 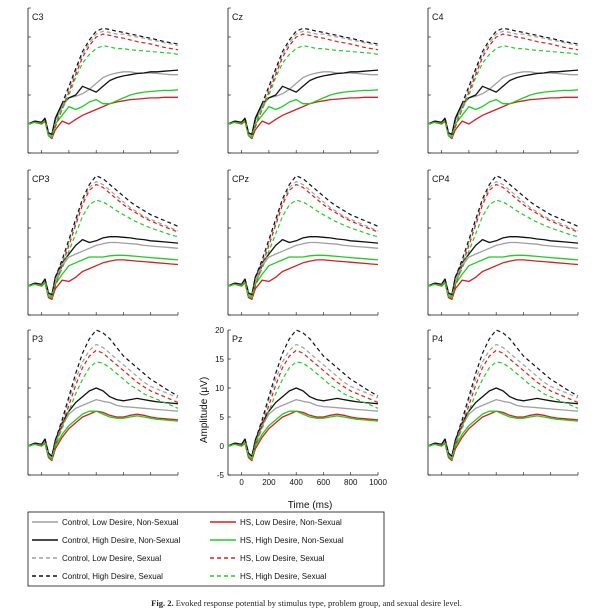 I want to click on panel-cpz: CPz, so click(x=303, y=242).